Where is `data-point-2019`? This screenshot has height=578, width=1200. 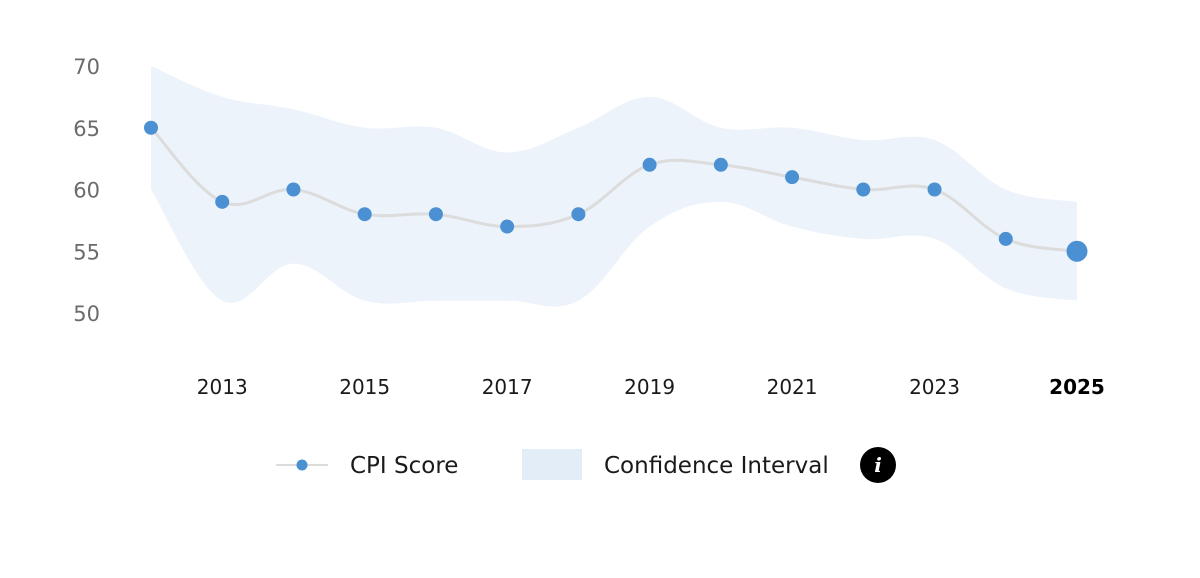 data-point-2019 is located at coordinates (649, 164).